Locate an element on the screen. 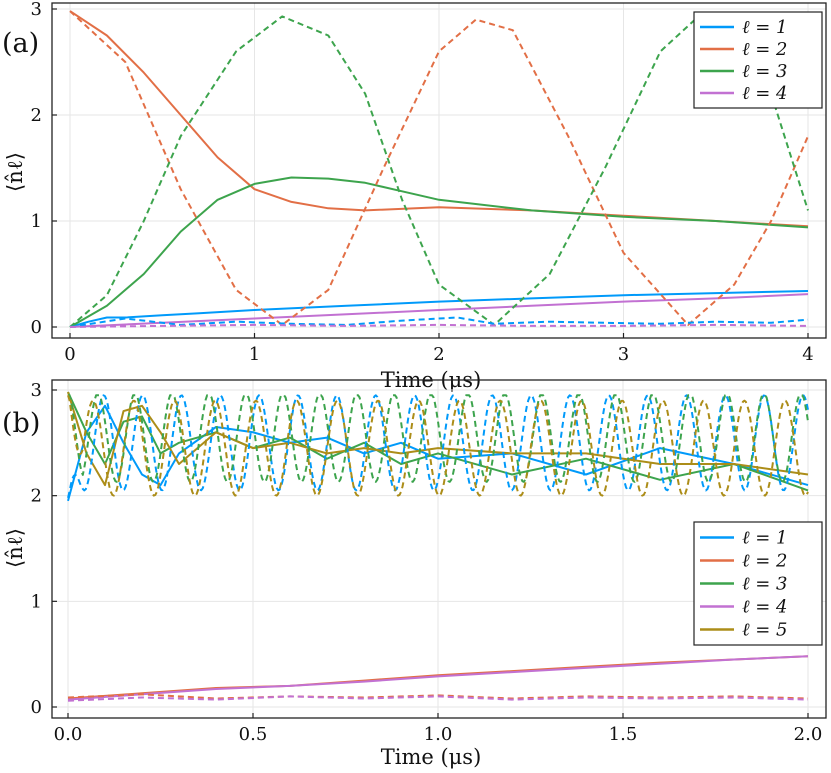  legend-label-l5: ℓ = 5 is located at coordinates (764, 630).